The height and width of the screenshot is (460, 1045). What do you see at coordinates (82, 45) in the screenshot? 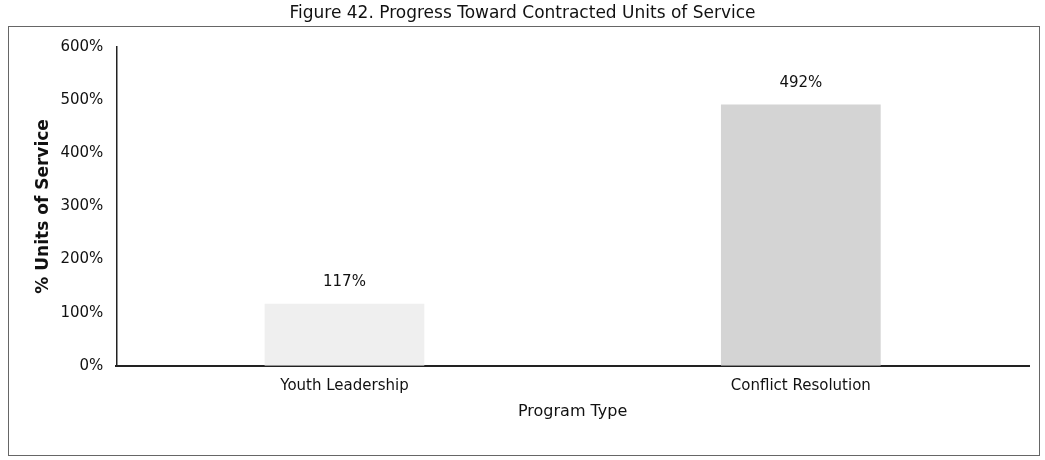
I see `y-tick-label: 600%` at bounding box center [82, 45].